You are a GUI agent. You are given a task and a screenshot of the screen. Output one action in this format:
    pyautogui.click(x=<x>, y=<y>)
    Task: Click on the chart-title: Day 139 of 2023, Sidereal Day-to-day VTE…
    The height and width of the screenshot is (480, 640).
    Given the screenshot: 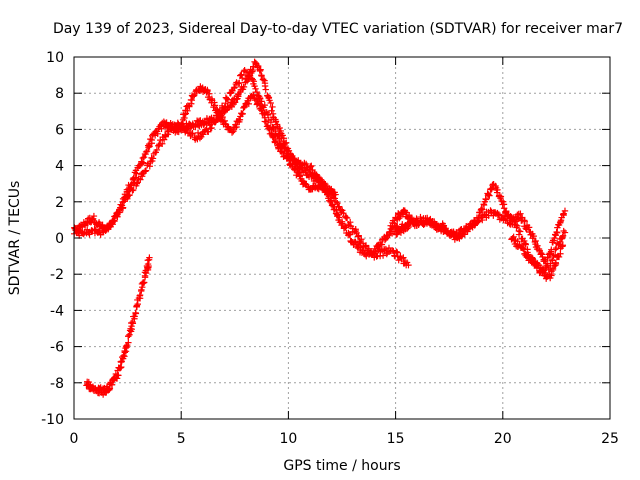 What is the action you would take?
    pyautogui.click(x=338, y=29)
    